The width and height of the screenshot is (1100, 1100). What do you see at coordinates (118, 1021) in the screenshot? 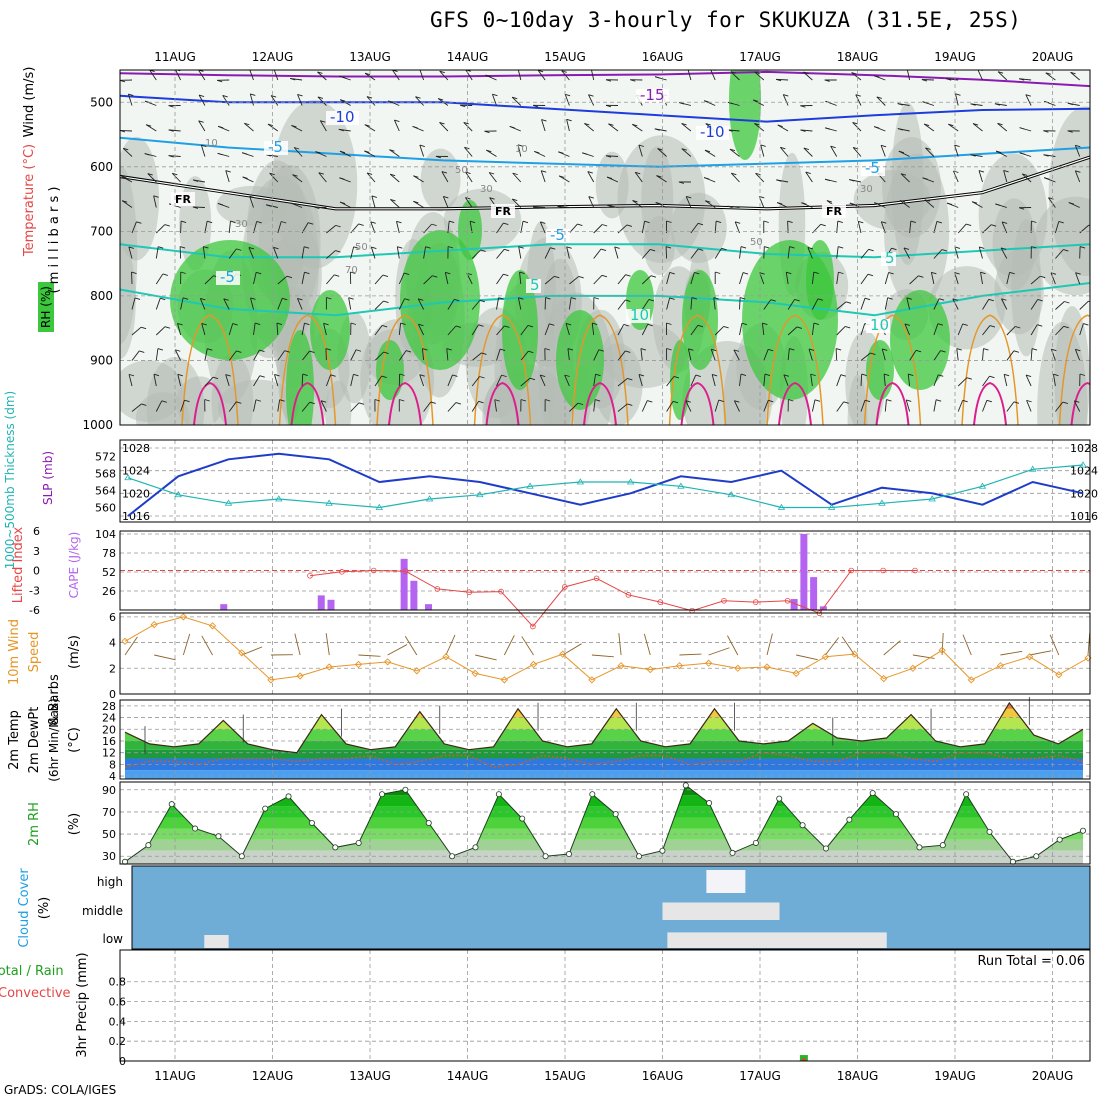
I see `precip-tick-label: 0.4` at bounding box center [118, 1021].